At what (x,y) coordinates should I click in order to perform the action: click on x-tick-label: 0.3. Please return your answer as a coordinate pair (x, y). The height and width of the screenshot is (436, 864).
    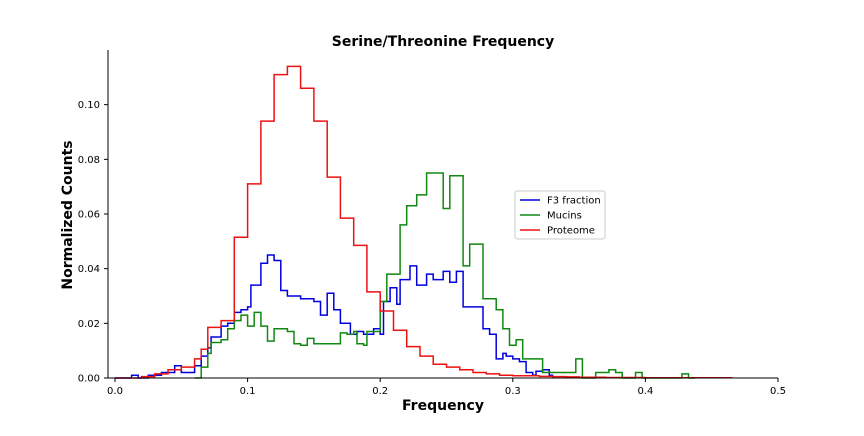
    Looking at the image, I should click on (513, 391).